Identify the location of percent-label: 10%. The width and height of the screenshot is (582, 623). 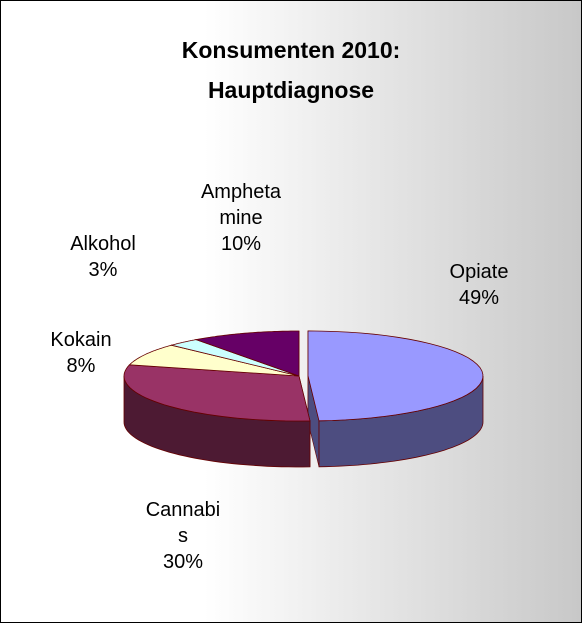
(241, 244).